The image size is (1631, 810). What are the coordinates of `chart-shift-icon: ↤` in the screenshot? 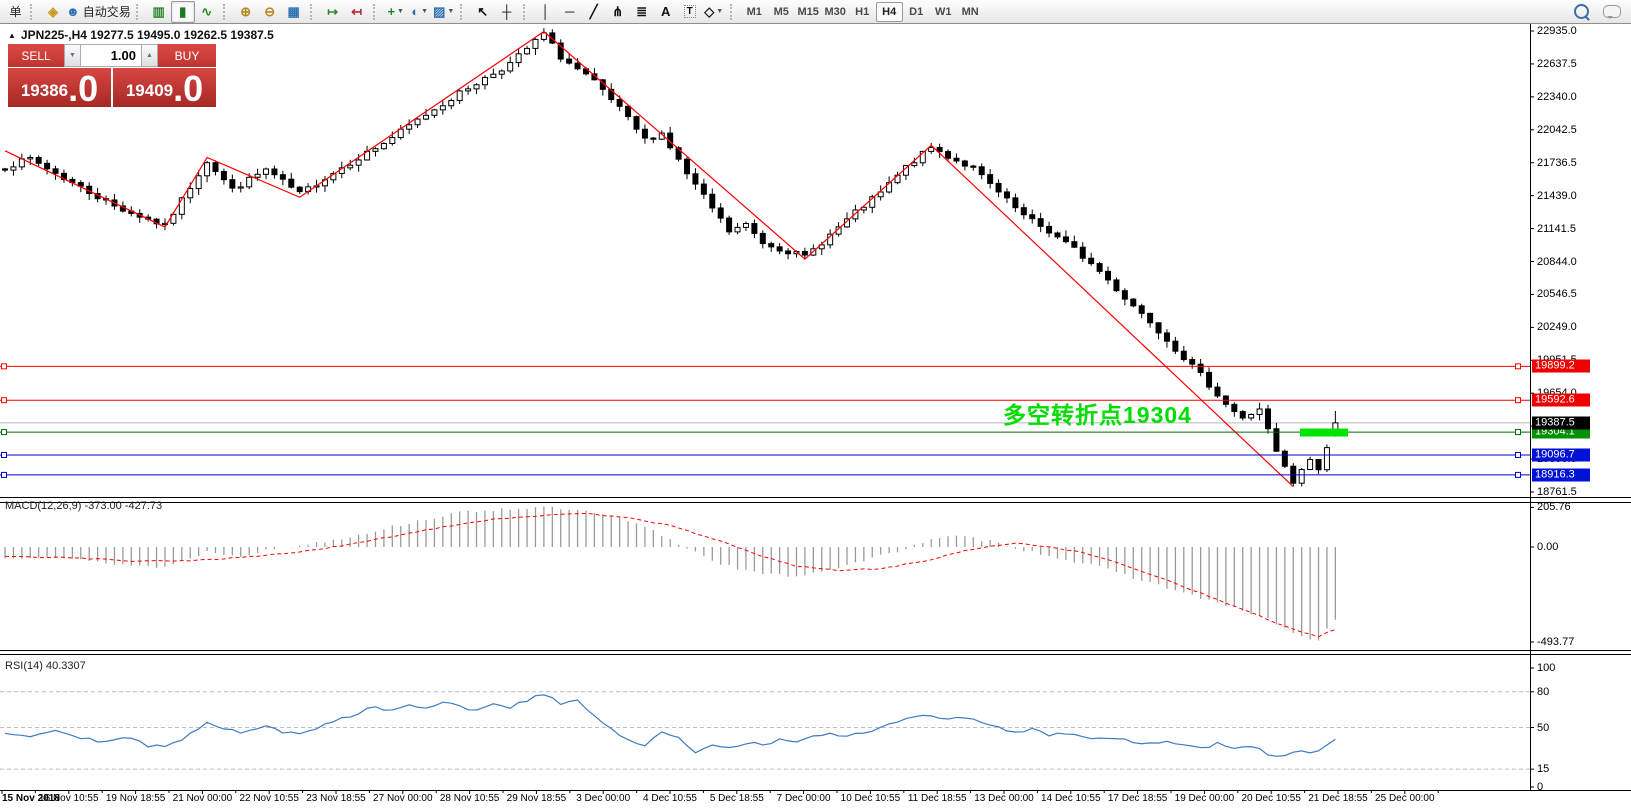 It's located at (357, 11).